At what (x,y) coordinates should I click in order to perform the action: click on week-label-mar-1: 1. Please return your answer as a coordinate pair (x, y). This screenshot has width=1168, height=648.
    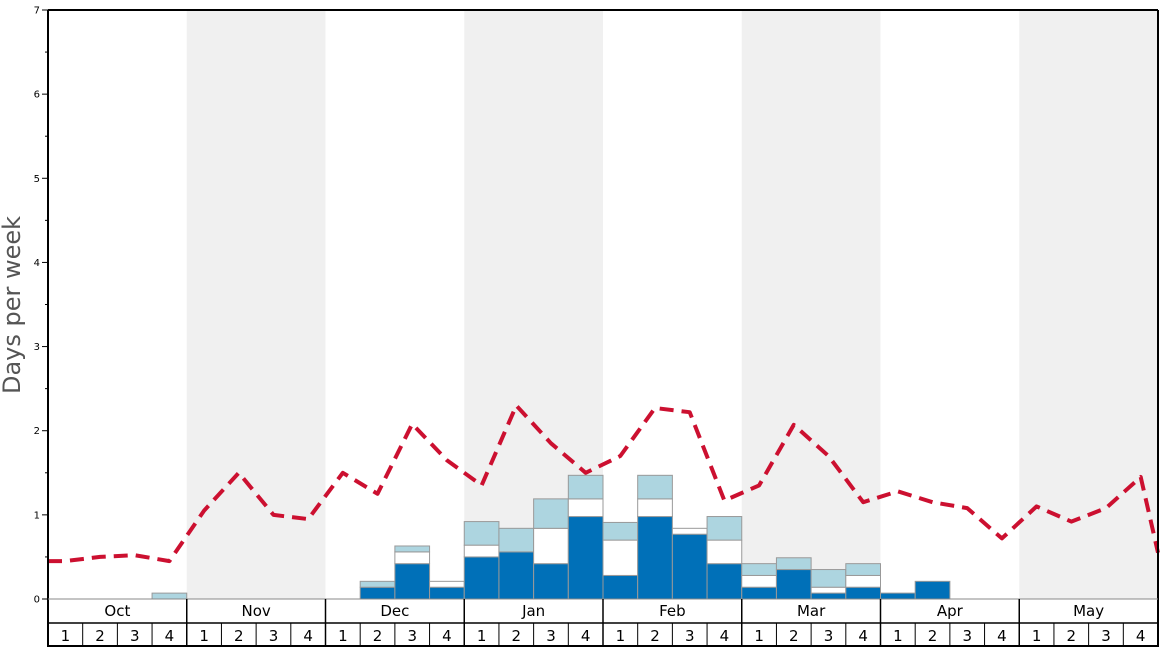
    Looking at the image, I should click on (759, 636).